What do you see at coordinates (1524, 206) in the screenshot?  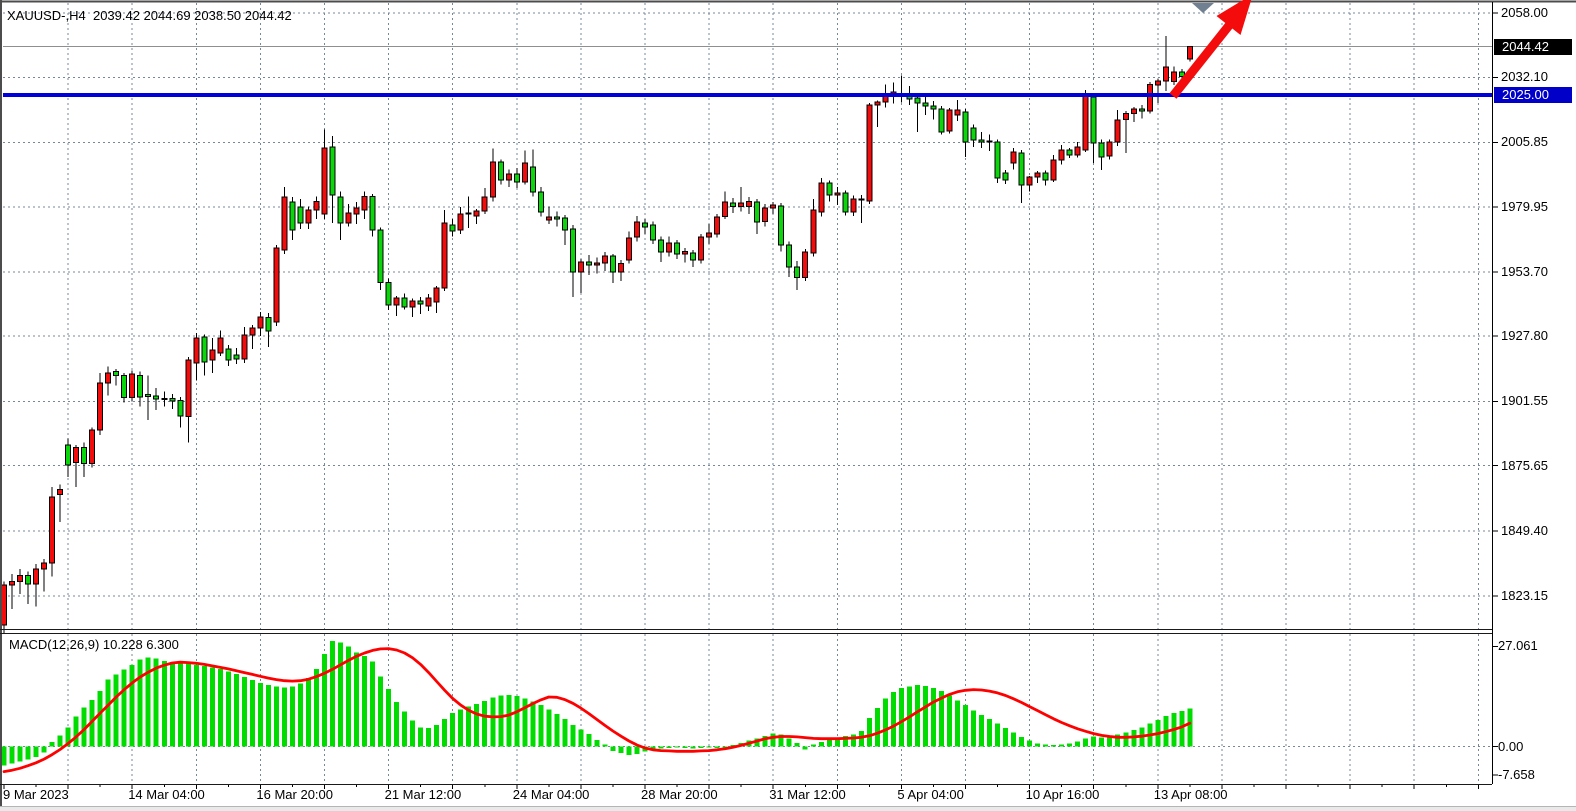 I see `price-axis-label: 1979.95` at bounding box center [1524, 206].